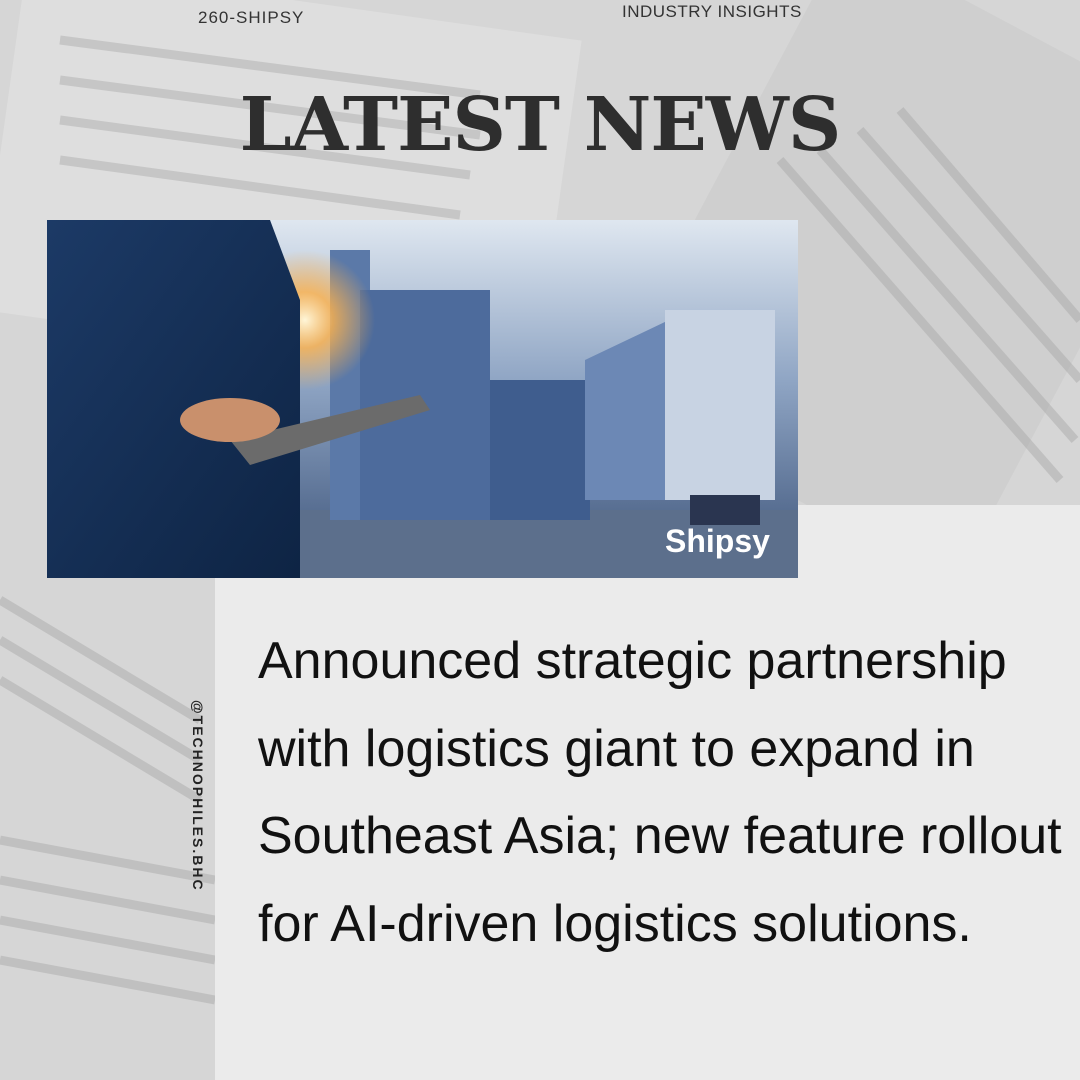  What do you see at coordinates (198, 796) in the screenshot?
I see `handle: @TECHNOPHILES.BHC` at bounding box center [198, 796].